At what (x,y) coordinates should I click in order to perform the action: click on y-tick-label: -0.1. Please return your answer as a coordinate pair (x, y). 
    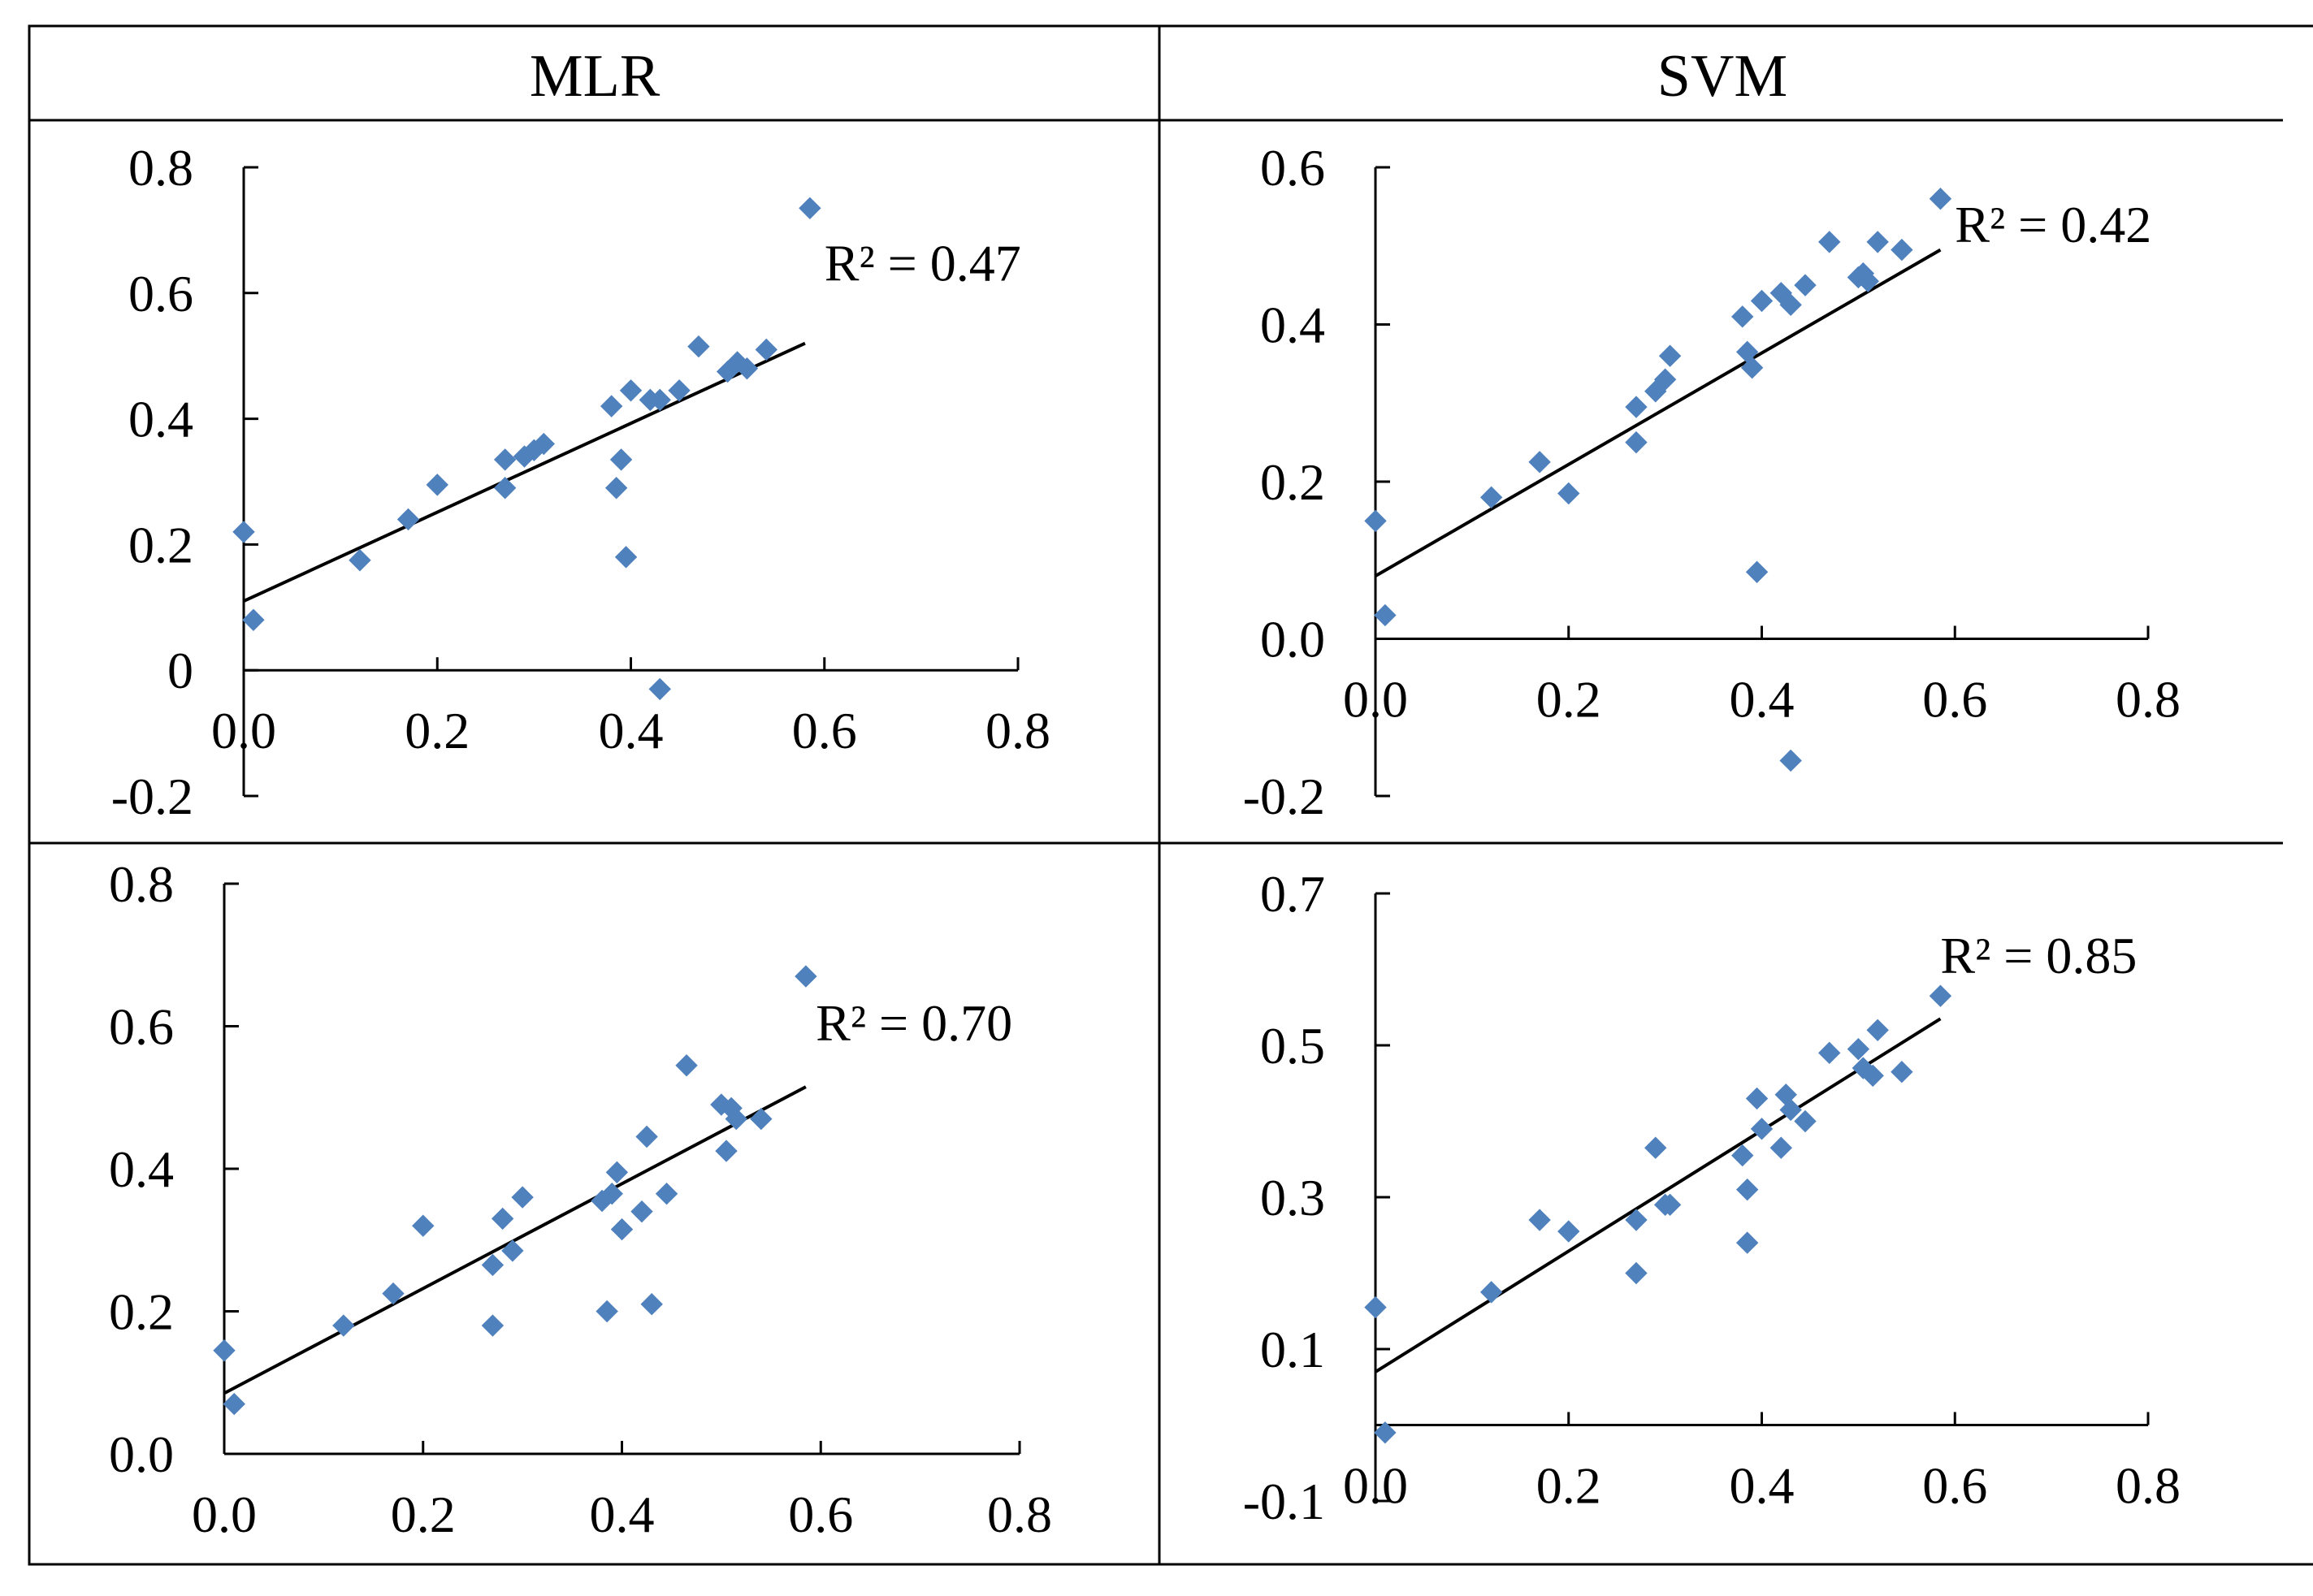
    Looking at the image, I should click on (1284, 1502).